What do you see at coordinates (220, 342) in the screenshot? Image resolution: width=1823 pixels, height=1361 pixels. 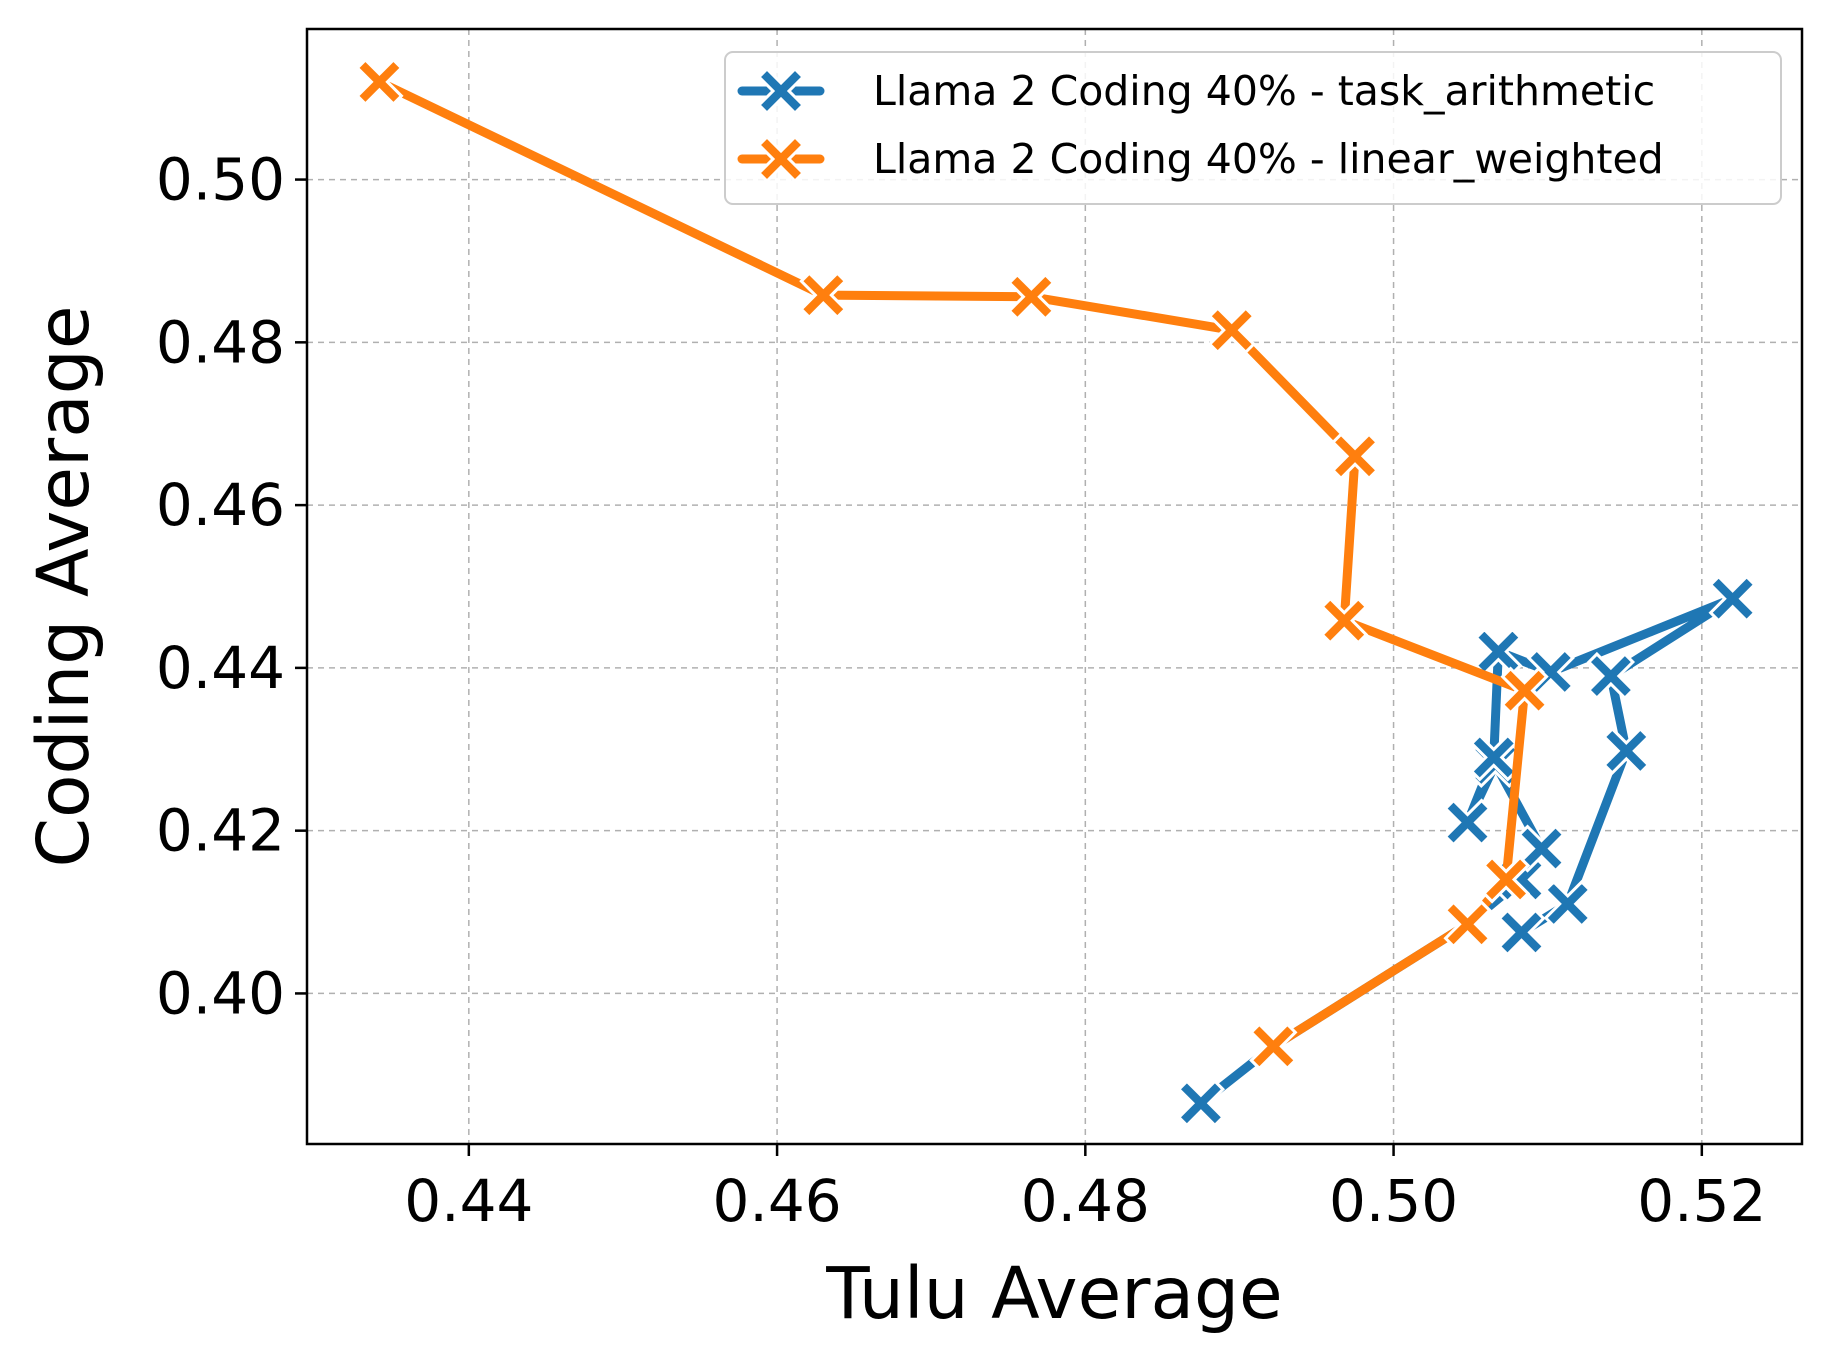 I see `y-tick-label: 0.48` at bounding box center [220, 342].